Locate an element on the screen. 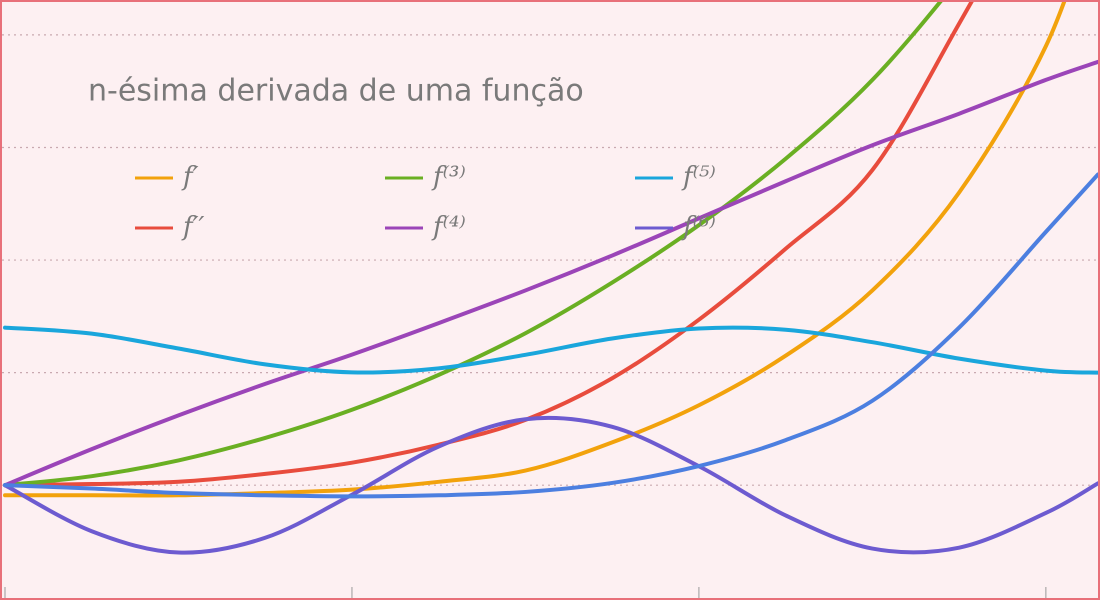  legend-label: f⁽⁵⁾ is located at coordinates (698, 177).